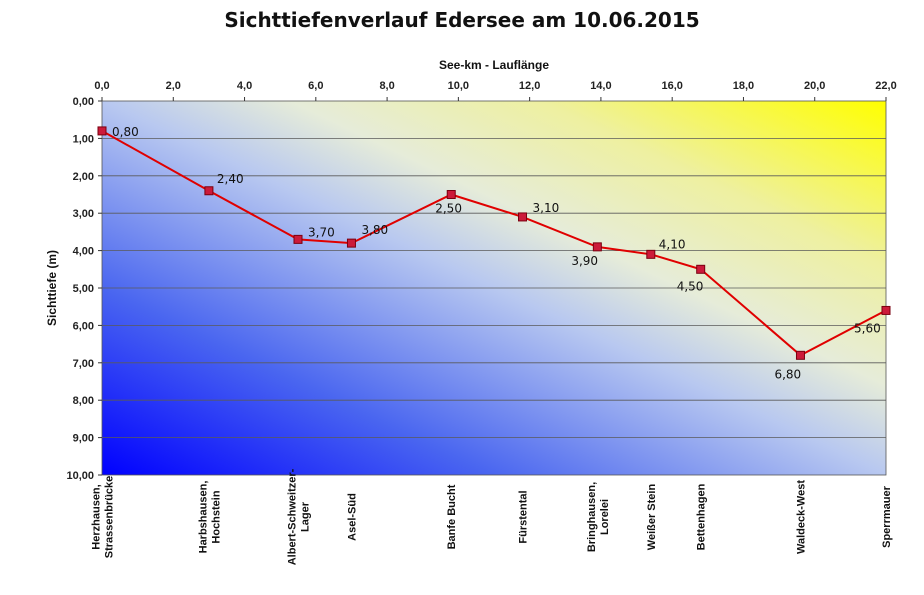  I want to click on y-tick-label: 9,00, so click(83, 439).